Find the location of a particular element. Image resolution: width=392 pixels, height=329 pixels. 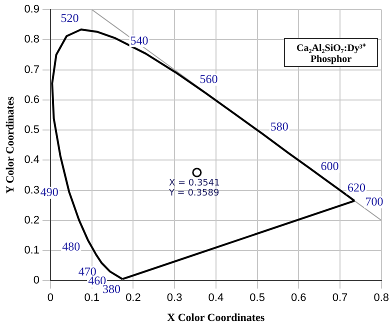

annotation: 490 is located at coordinates (49, 192).